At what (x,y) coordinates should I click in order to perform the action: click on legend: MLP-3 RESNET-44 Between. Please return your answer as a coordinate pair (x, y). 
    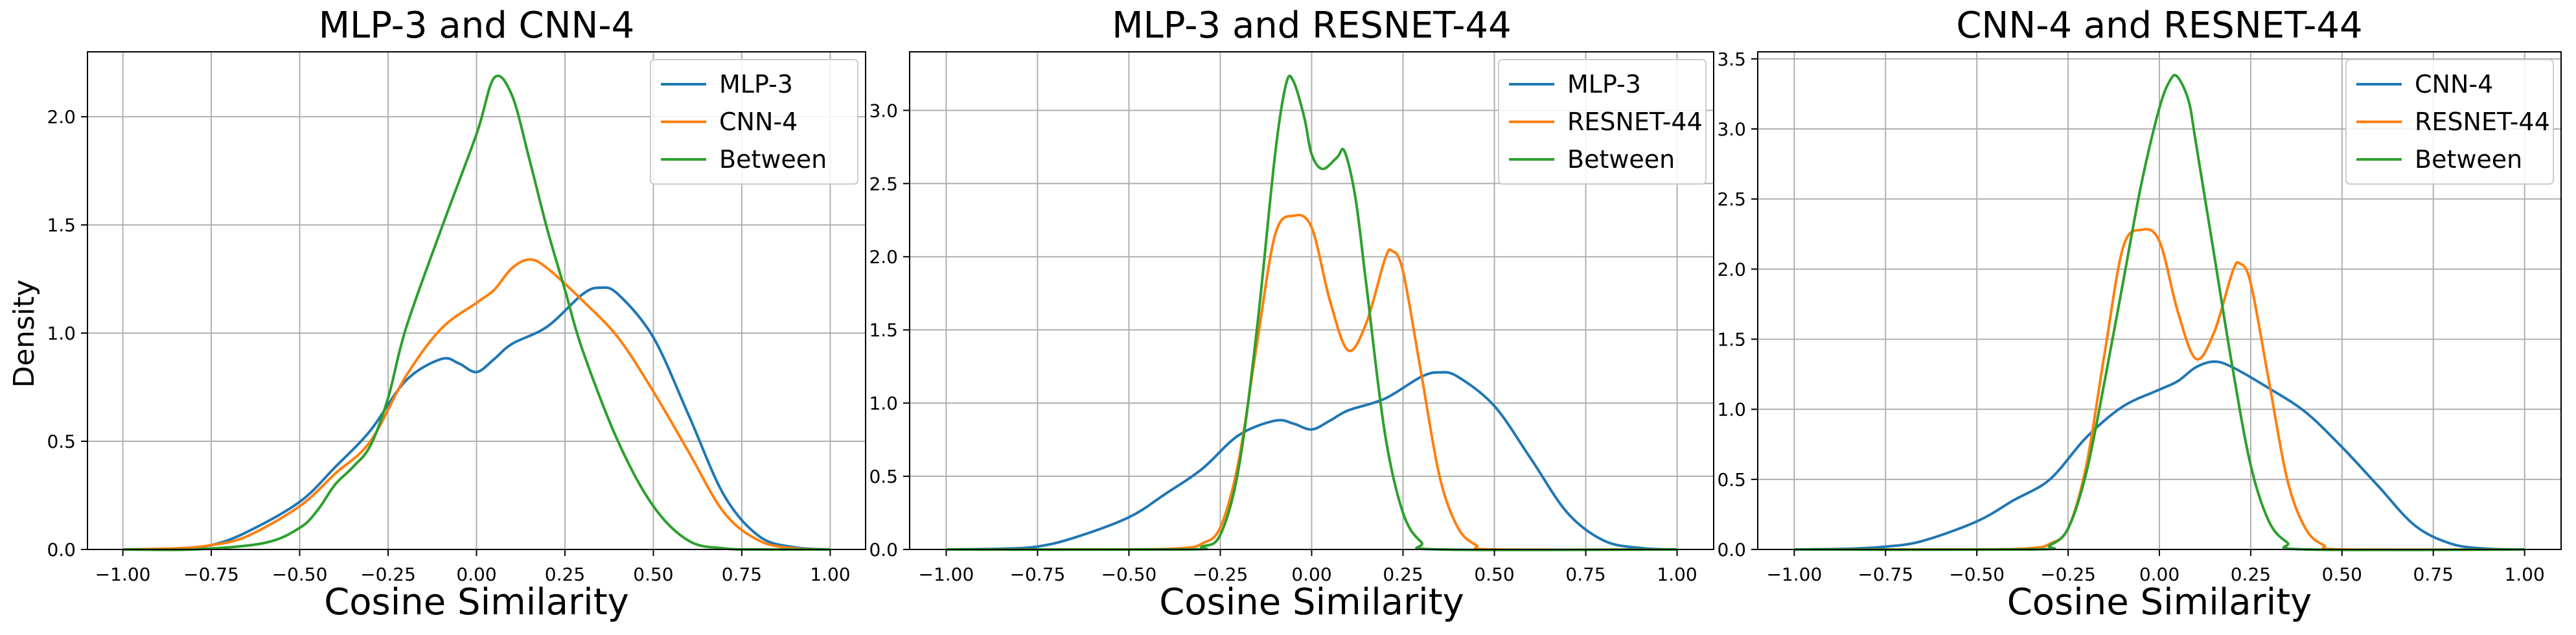
    Looking at the image, I should click on (1602, 122).